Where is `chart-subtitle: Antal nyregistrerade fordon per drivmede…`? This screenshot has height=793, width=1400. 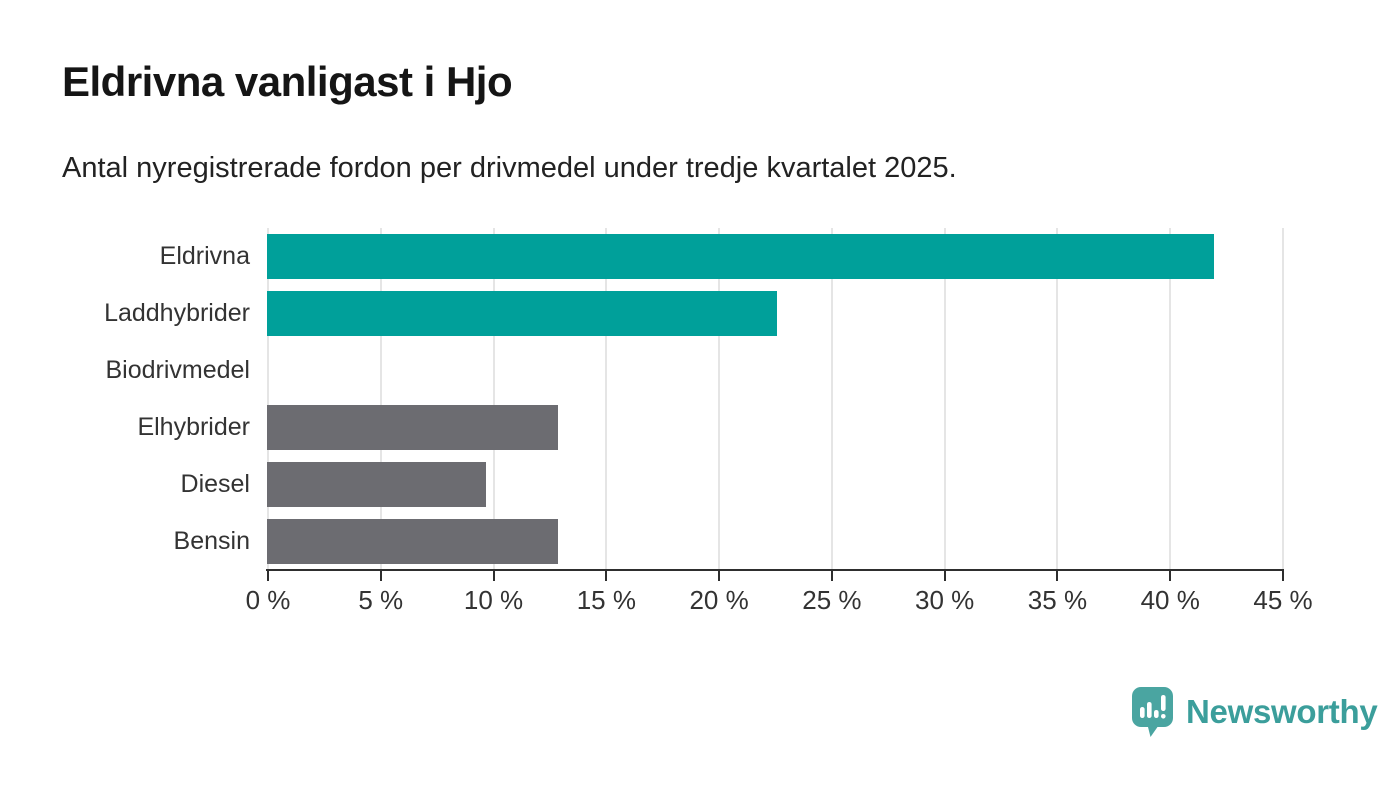 chart-subtitle: Antal nyregistrerade fordon per drivmede… is located at coordinates (509, 168).